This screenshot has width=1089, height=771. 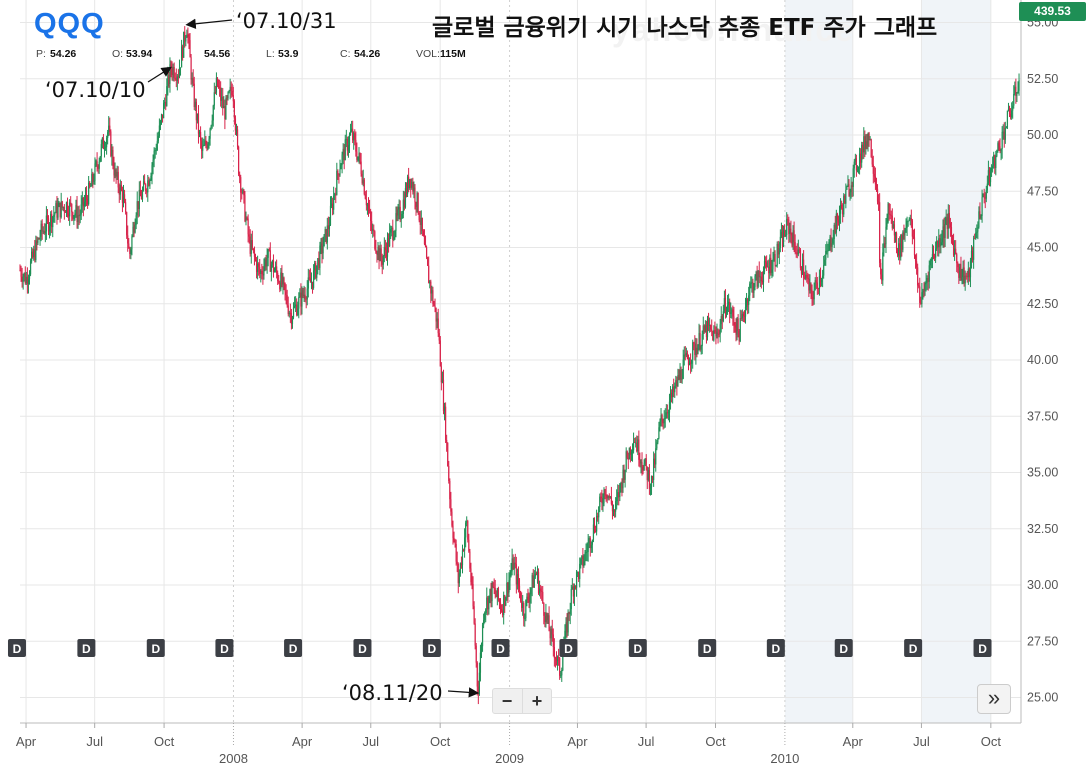 What do you see at coordinates (536, 701) in the screenshot?
I see `zoom-in-button: +` at bounding box center [536, 701].